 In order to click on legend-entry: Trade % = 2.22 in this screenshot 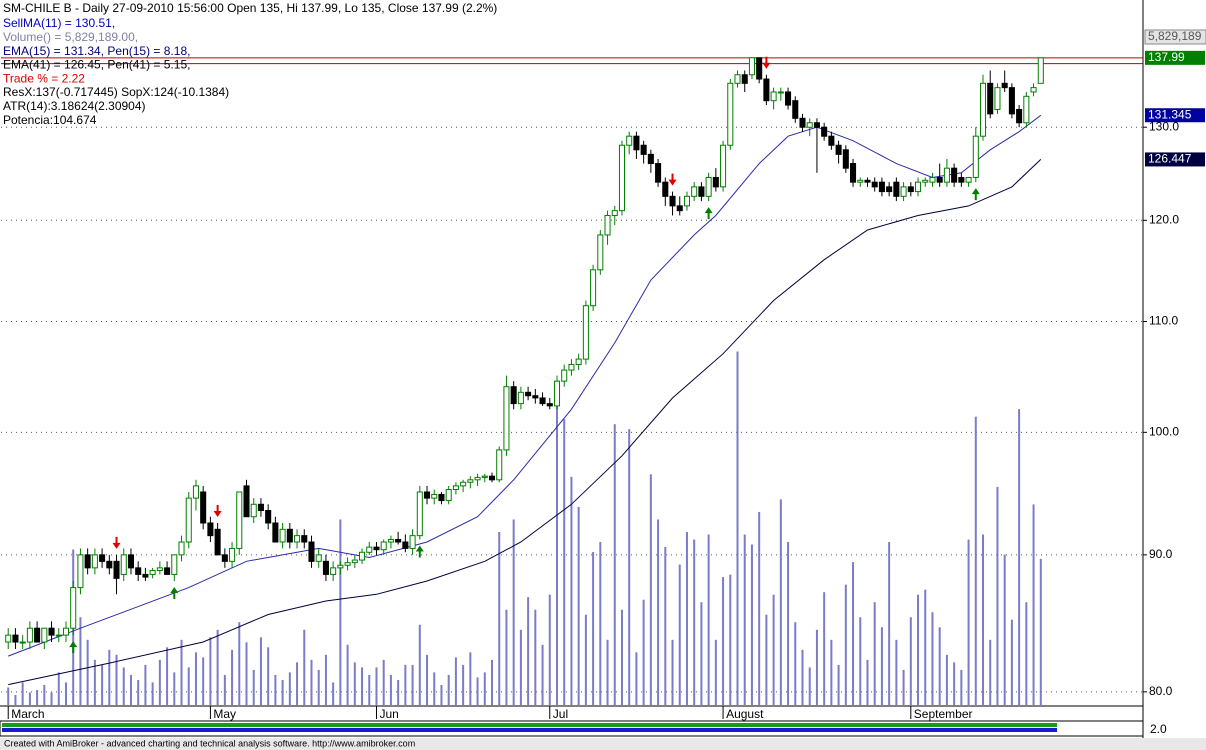, I will do `click(44, 78)`.